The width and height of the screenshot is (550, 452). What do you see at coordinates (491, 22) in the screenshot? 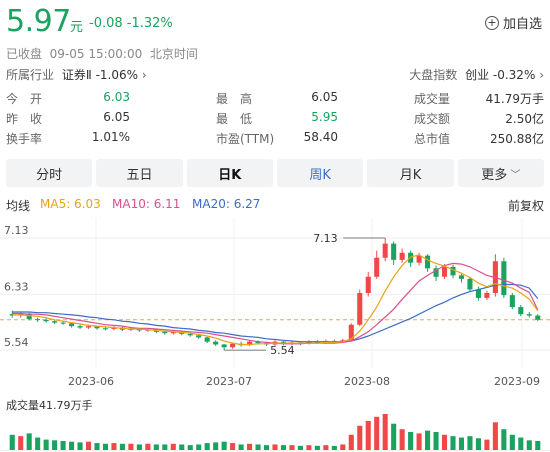
I see `plus-circle-icon: +` at bounding box center [491, 22].